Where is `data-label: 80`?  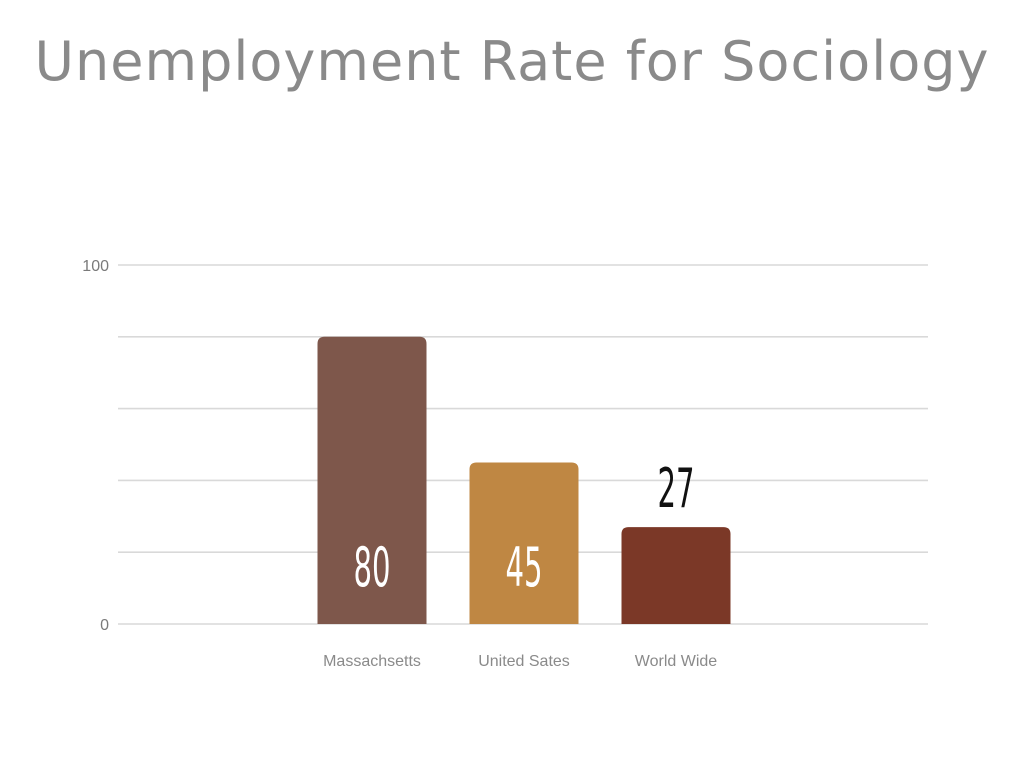
data-label: 80 is located at coordinates (371, 568).